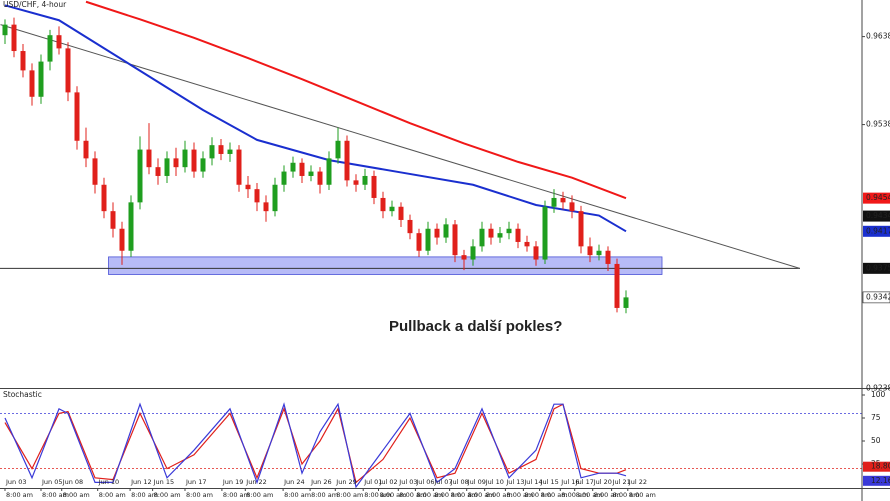  Describe the element at coordinates (476, 482) in the screenshot. I see `x-tick-label: Jul 09` at that location.